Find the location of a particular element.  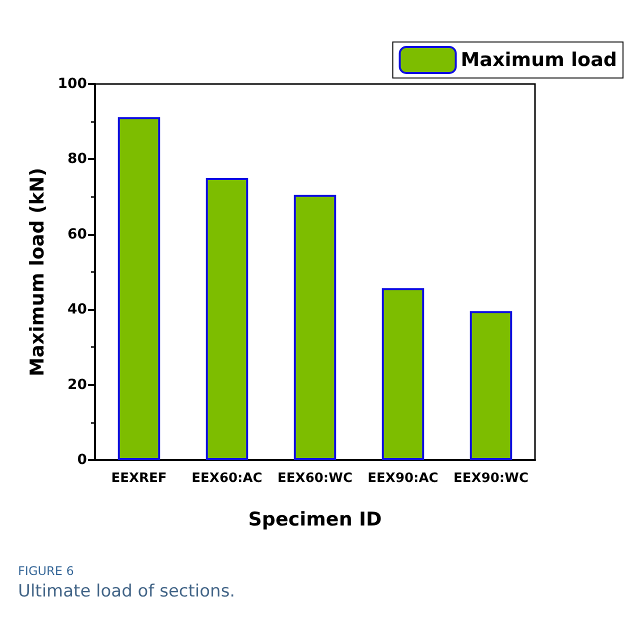

y-tick-label: 40 is located at coordinates (78, 310).